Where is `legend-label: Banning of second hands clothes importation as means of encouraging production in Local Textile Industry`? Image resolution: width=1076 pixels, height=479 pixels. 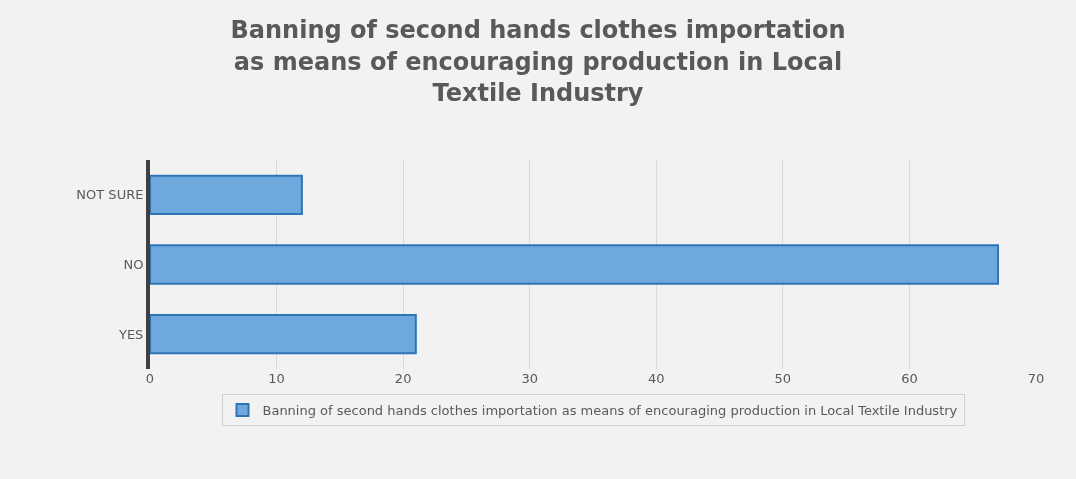 legend-label: Banning of second hands clothes importation as means of encouraging production in Local Textile Industry is located at coordinates (610, 411).